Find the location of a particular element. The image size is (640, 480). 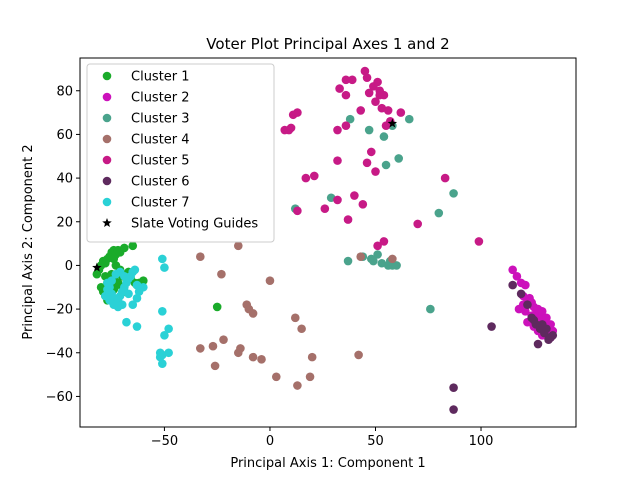

y-tick-label: 20 is located at coordinates (64, 222).